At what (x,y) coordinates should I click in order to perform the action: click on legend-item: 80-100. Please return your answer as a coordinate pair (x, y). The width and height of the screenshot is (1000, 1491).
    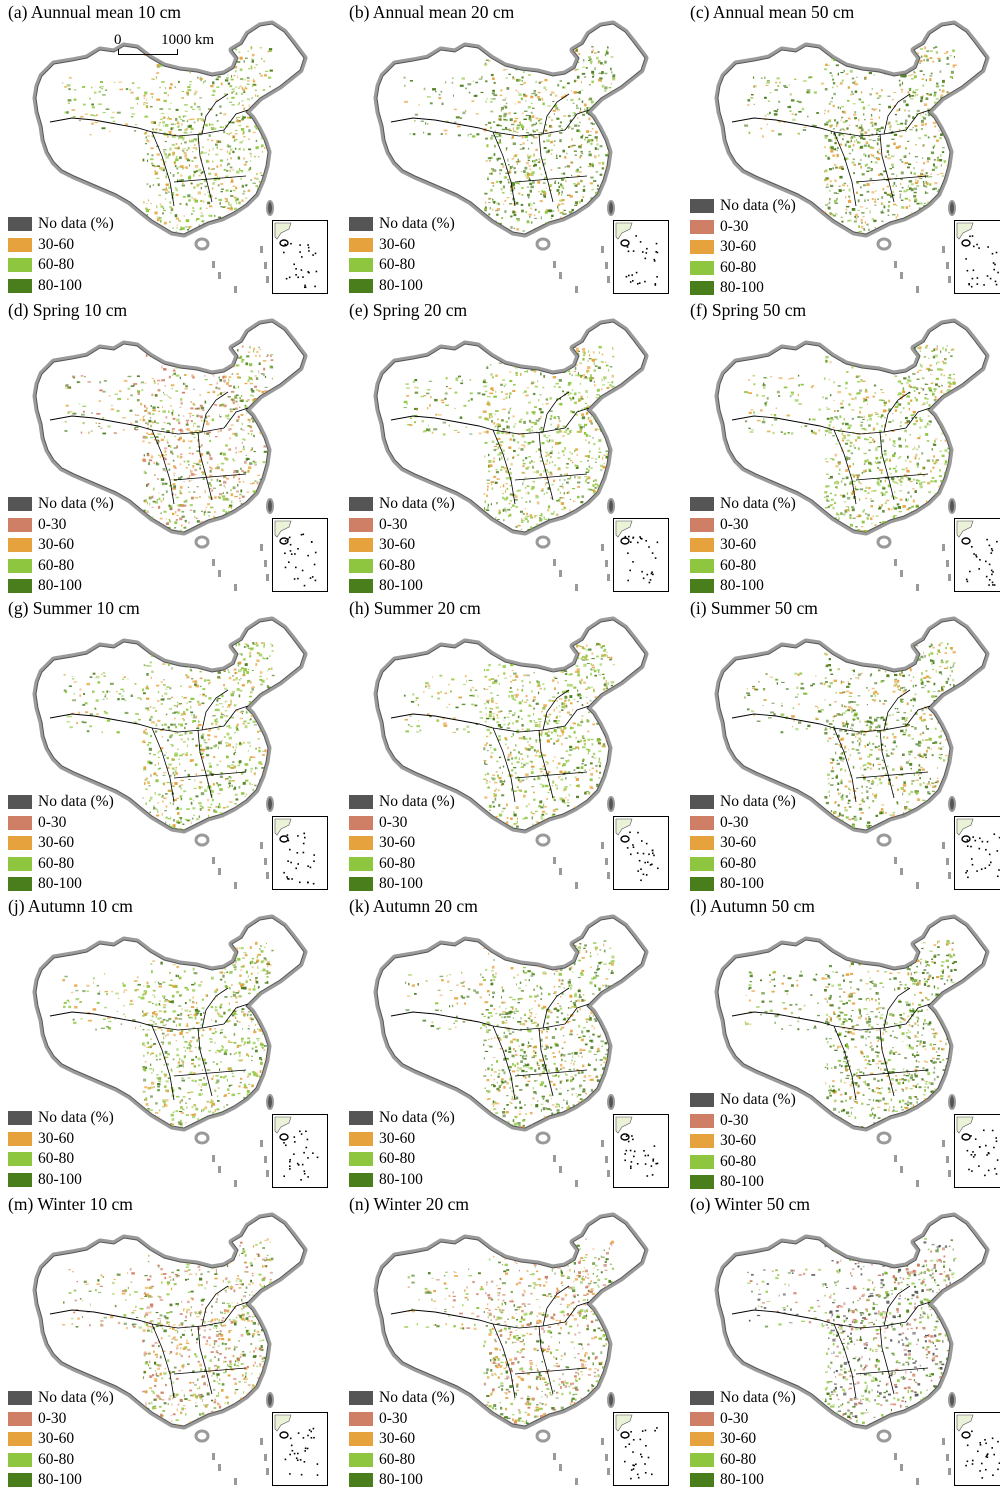
    Looking at the image, I should click on (743, 288).